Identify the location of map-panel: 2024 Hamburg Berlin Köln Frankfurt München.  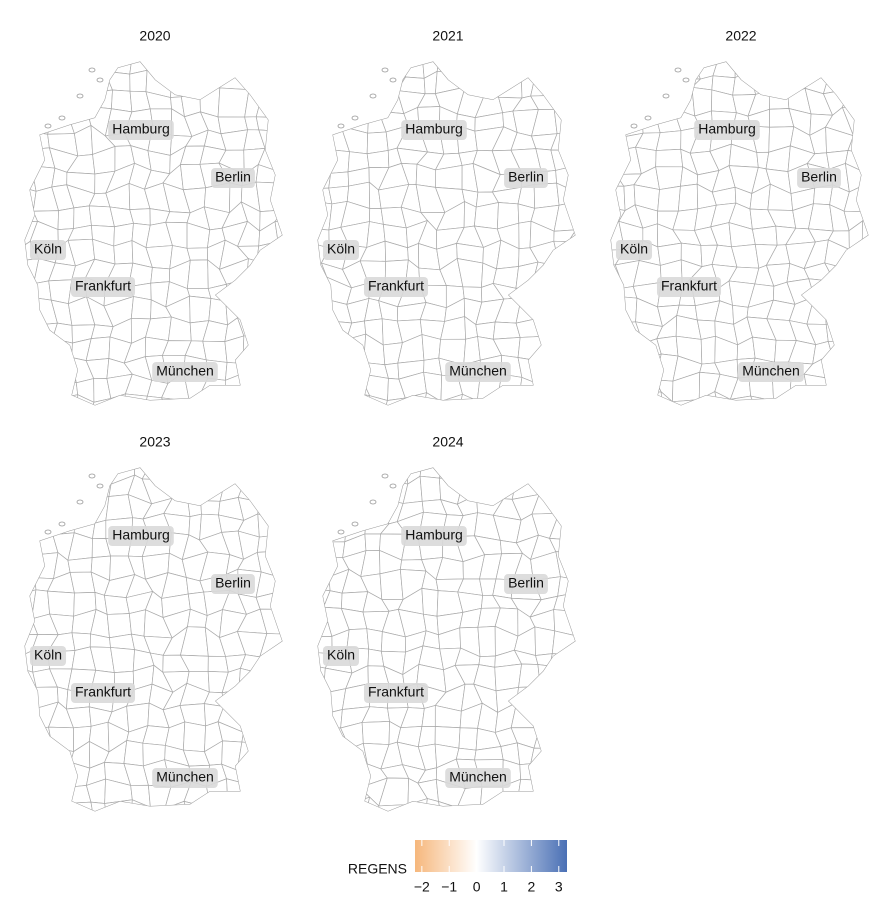
(454, 623).